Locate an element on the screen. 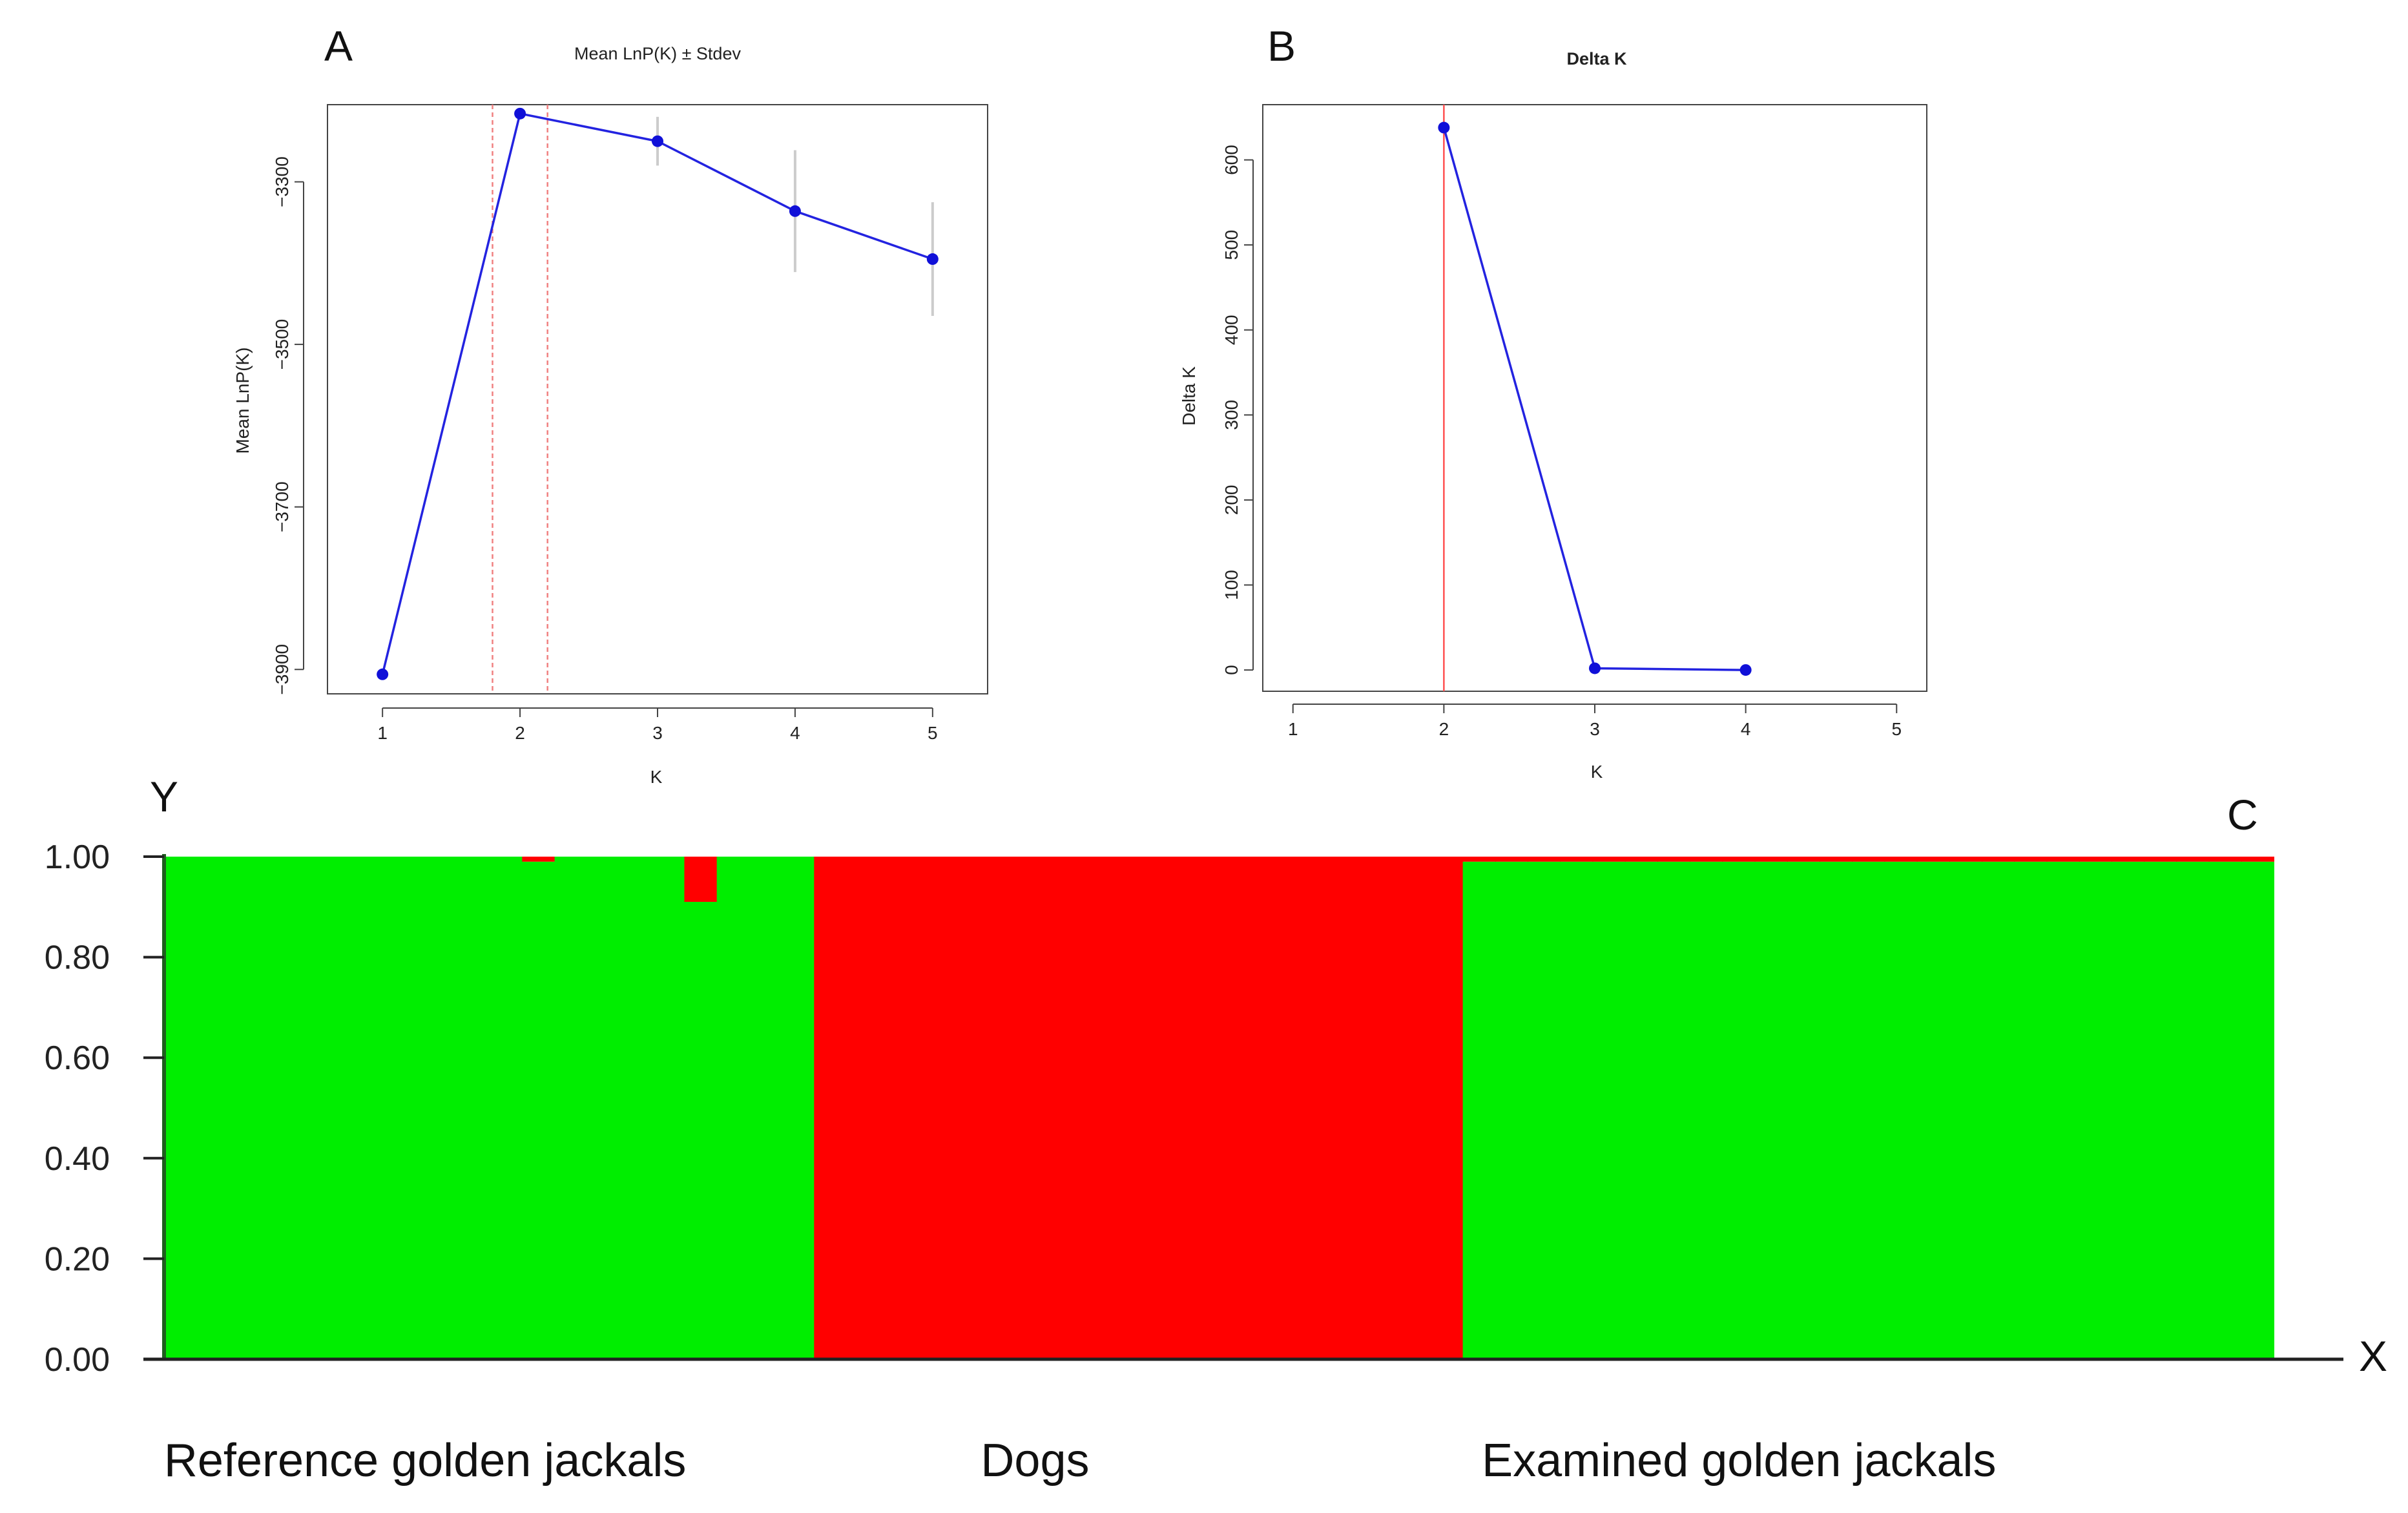 The image size is (2408, 1513). x-tick-label: 5 is located at coordinates (1896, 729).